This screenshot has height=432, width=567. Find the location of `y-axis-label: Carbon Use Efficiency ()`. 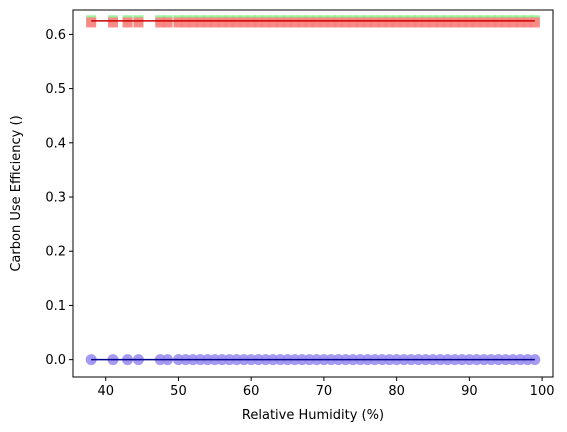

y-axis-label: Carbon Use Efficiency () is located at coordinates (16, 193).